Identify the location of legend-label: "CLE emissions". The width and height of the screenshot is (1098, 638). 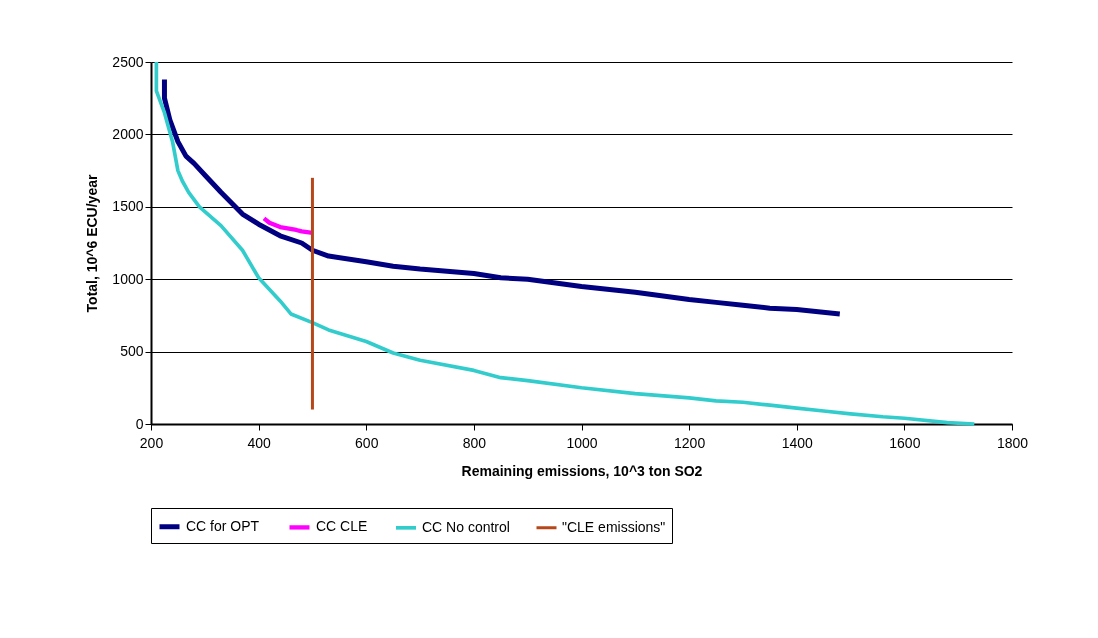
(614, 526).